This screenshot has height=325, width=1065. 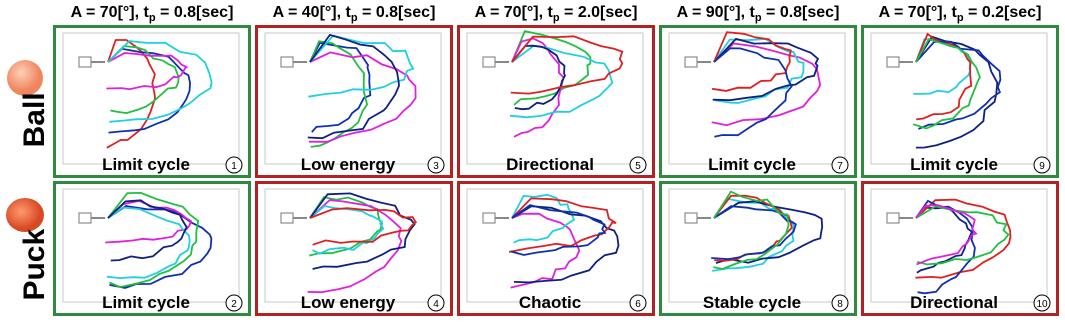 What do you see at coordinates (550, 302) in the screenshot?
I see `panel-label: Chaotic` at bounding box center [550, 302].